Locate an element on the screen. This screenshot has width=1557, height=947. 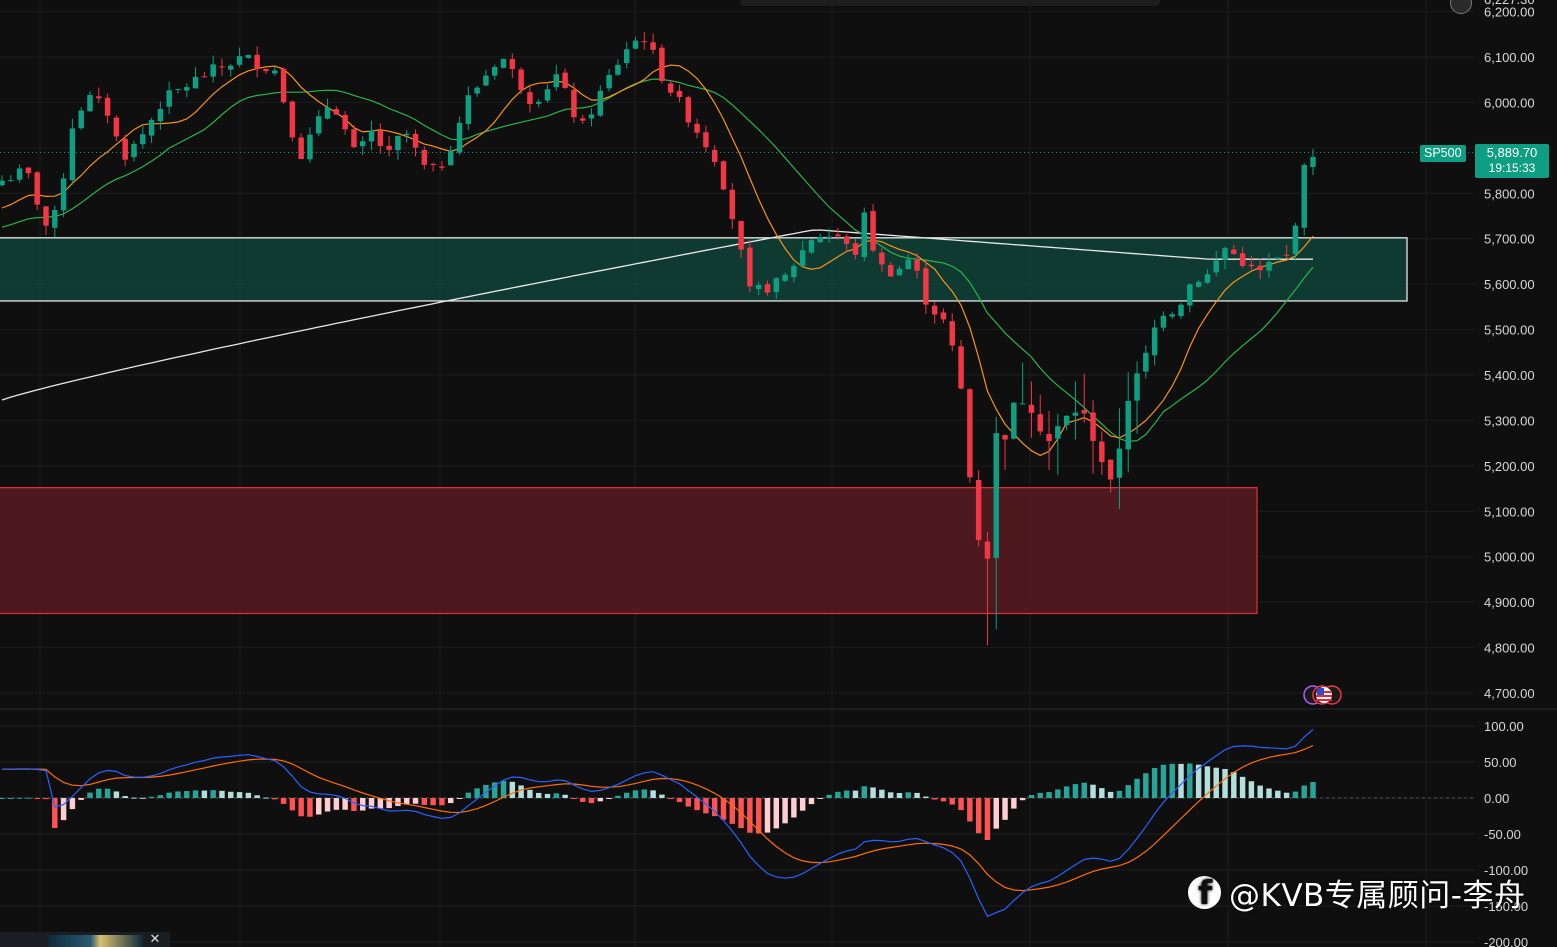
price-tick-label: 4,800.00 is located at coordinates (1509, 648).